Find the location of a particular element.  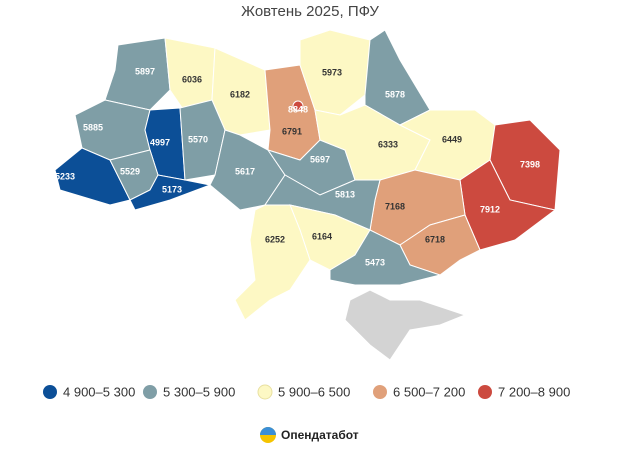

logo: Опендатабот is located at coordinates (309, 435).